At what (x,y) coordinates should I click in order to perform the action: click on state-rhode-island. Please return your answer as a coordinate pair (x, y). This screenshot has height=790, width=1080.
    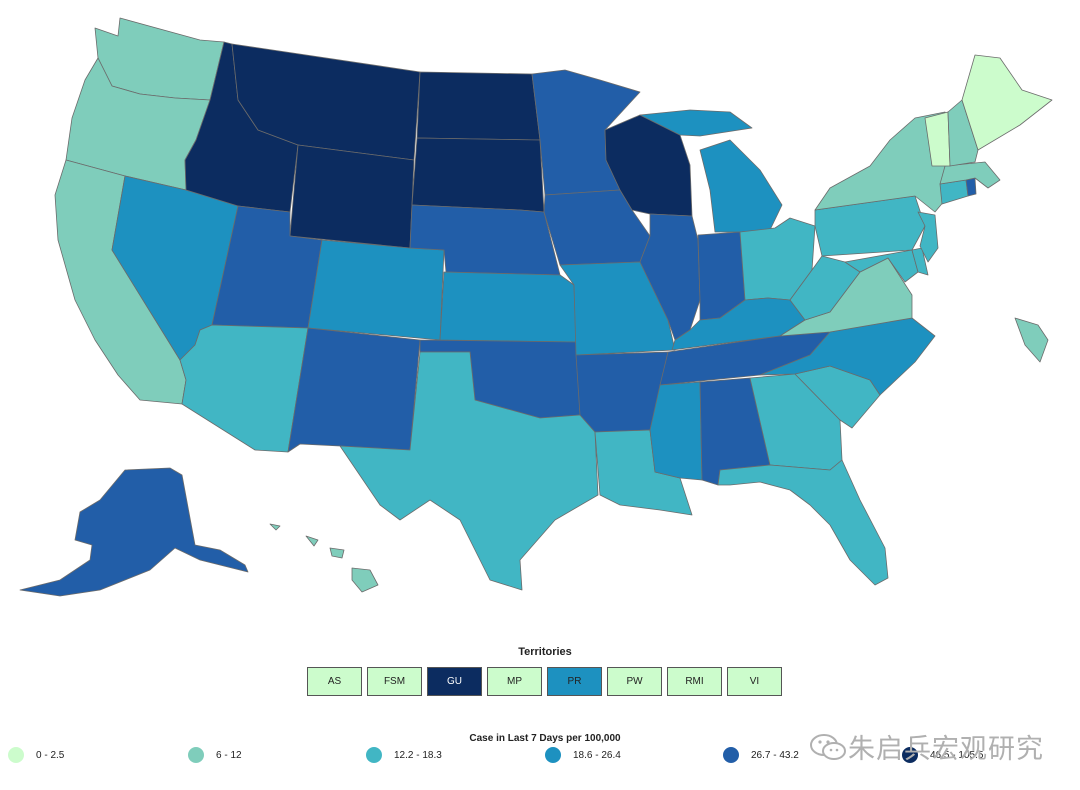
    Looking at the image, I should click on (971, 187).